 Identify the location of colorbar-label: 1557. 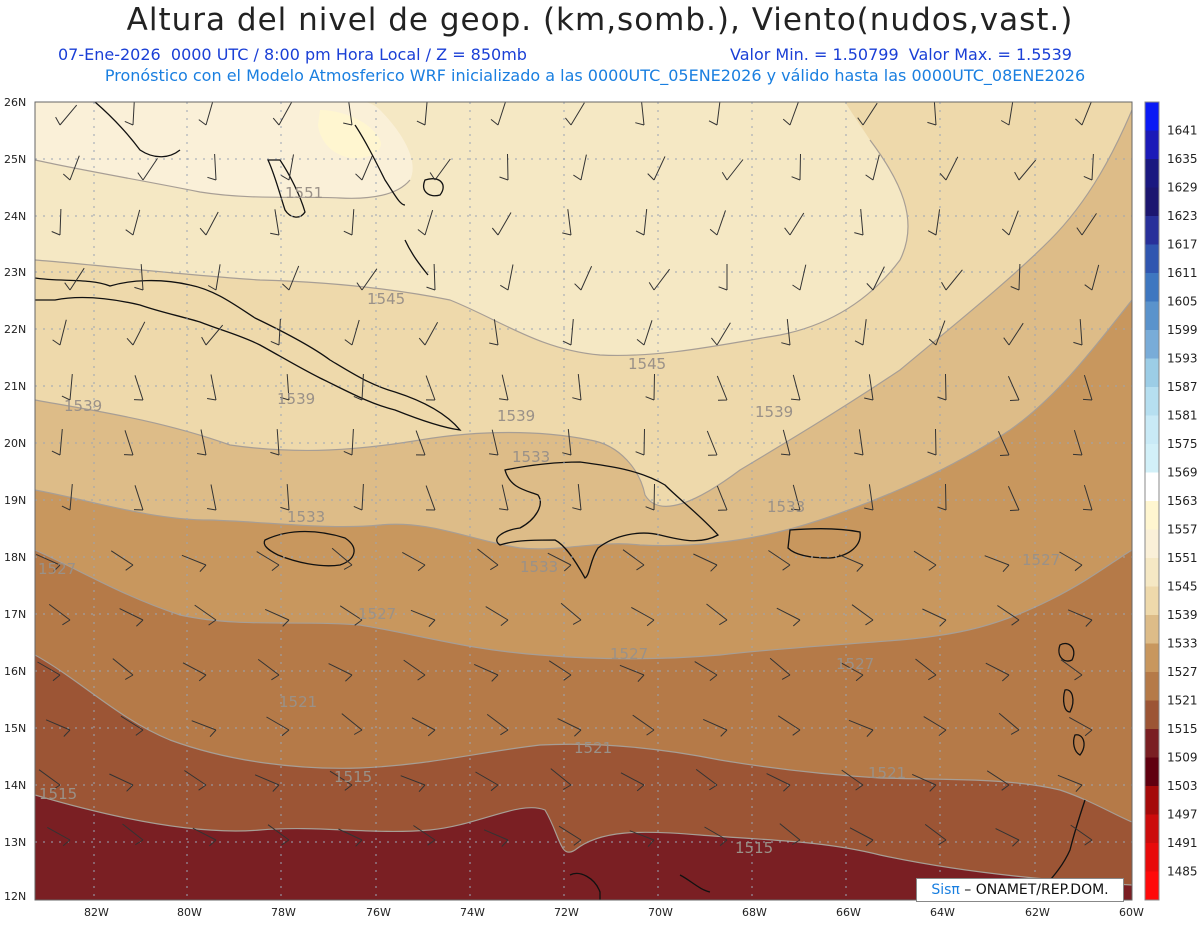
(1182, 530).